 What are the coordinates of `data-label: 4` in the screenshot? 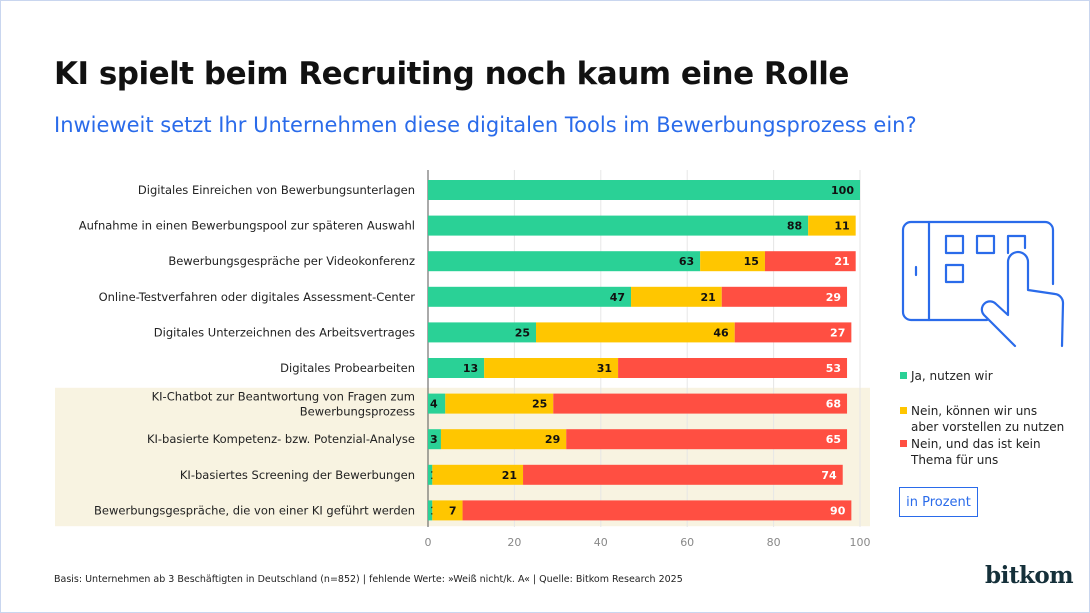 It's located at (434, 404).